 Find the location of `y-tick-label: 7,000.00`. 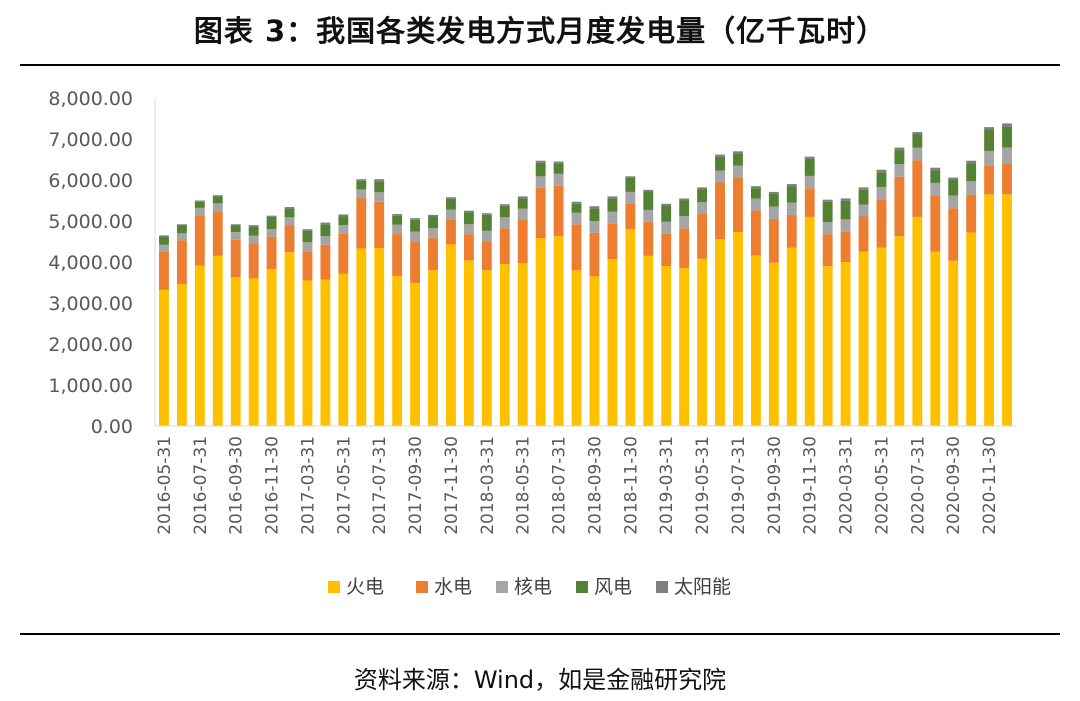

y-tick-label: 7,000.00 is located at coordinates (90, 140).